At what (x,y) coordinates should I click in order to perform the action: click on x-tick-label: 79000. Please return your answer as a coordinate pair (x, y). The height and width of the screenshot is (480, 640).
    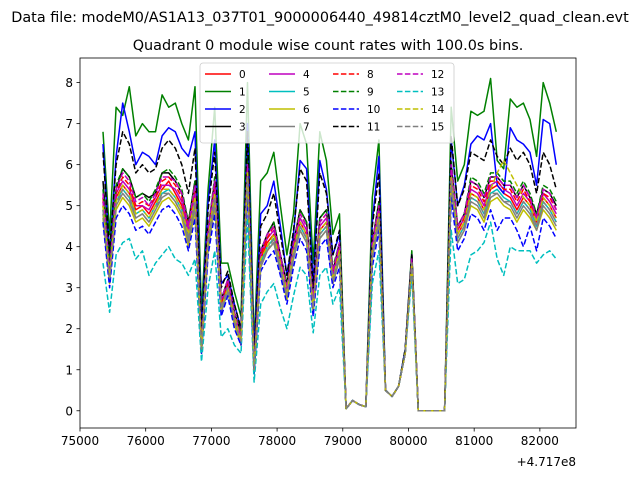
    Looking at the image, I should click on (343, 441).